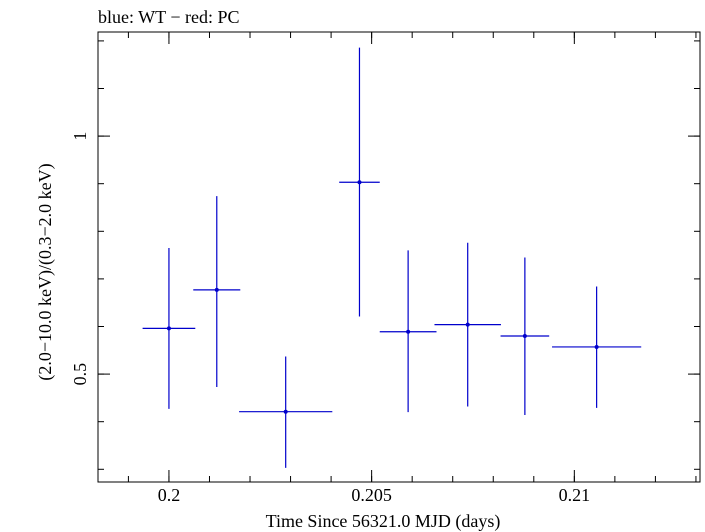  Describe the element at coordinates (80, 374) in the screenshot. I see `y-tick-label: 0.5` at that location.